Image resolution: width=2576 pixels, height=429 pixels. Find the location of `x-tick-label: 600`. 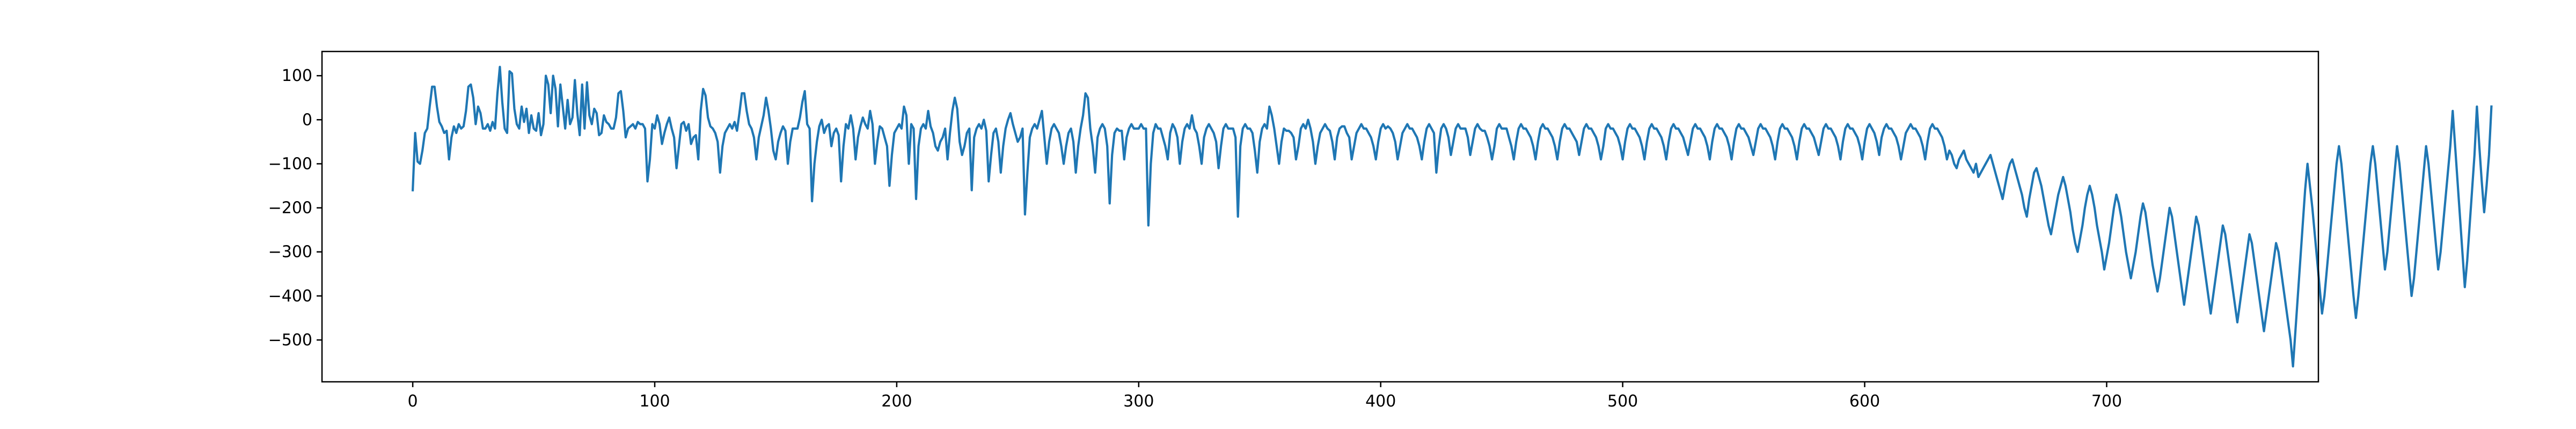

x-tick-label: 600 is located at coordinates (1864, 401).